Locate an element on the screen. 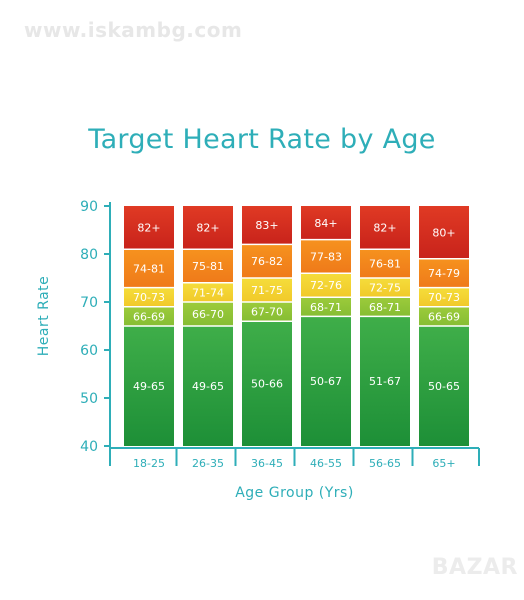 The height and width of the screenshot is (600, 524). bar-18-25: 49-65 66-69 70-73 74-81 82+ is located at coordinates (149, 326).